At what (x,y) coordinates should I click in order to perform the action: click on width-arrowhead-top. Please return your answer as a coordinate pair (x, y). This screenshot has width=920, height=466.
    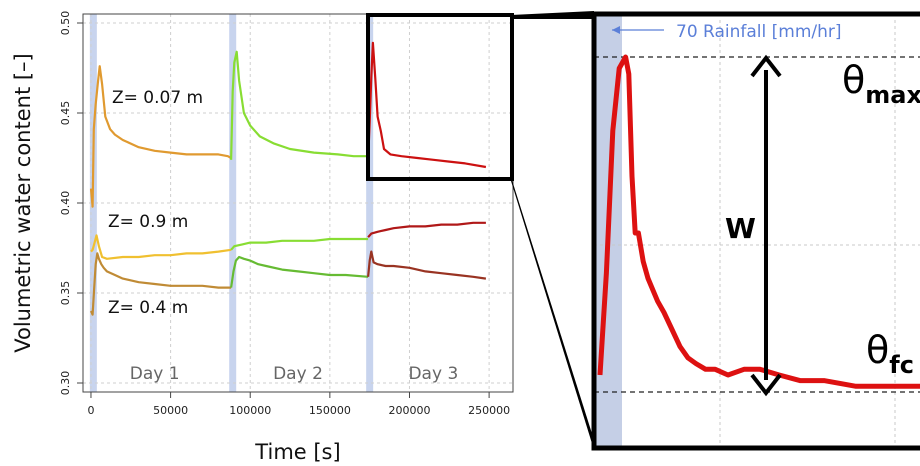
    Looking at the image, I should click on (766, 66).